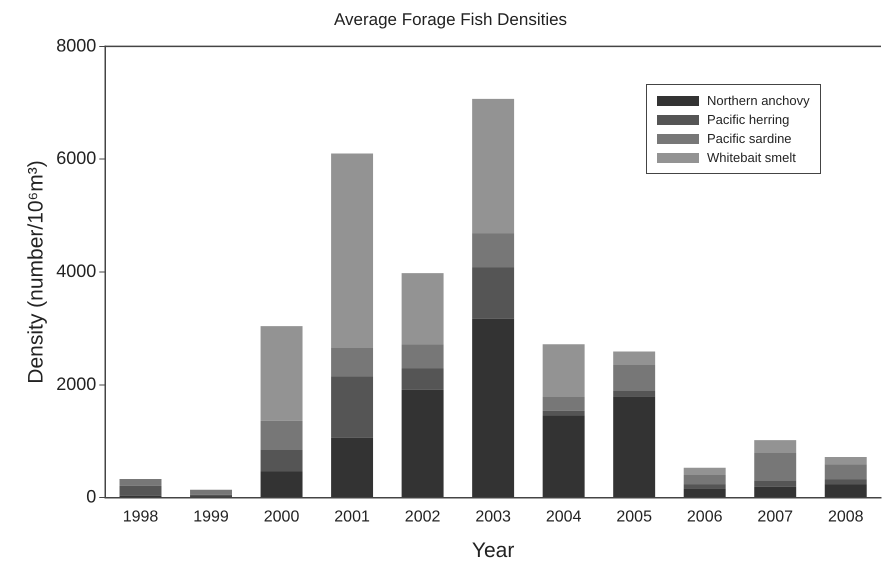 The width and height of the screenshot is (893, 576). Describe the element at coordinates (76, 384) in the screenshot. I see `y-tick-label: 2000` at that location.